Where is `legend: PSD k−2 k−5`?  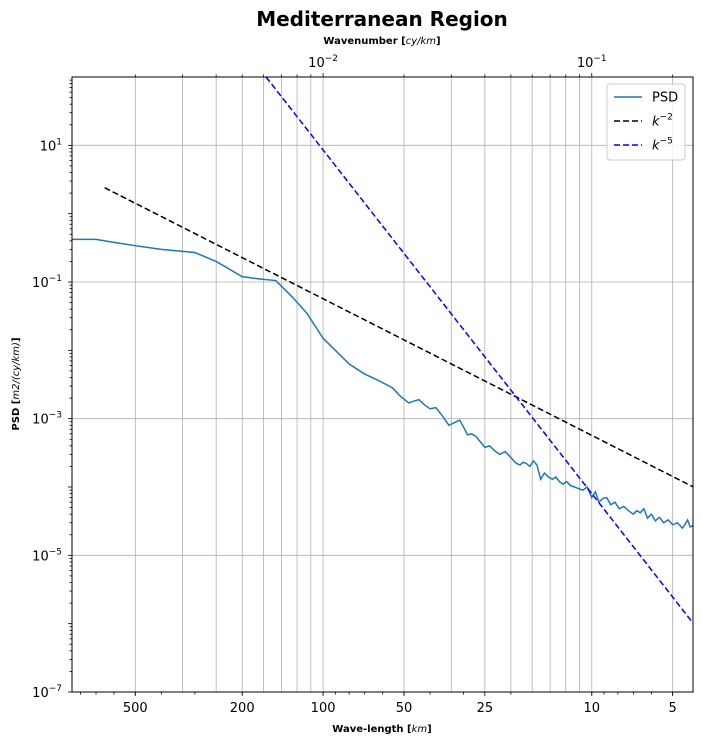
legend: PSD k−2 k−5 is located at coordinates (646, 122).